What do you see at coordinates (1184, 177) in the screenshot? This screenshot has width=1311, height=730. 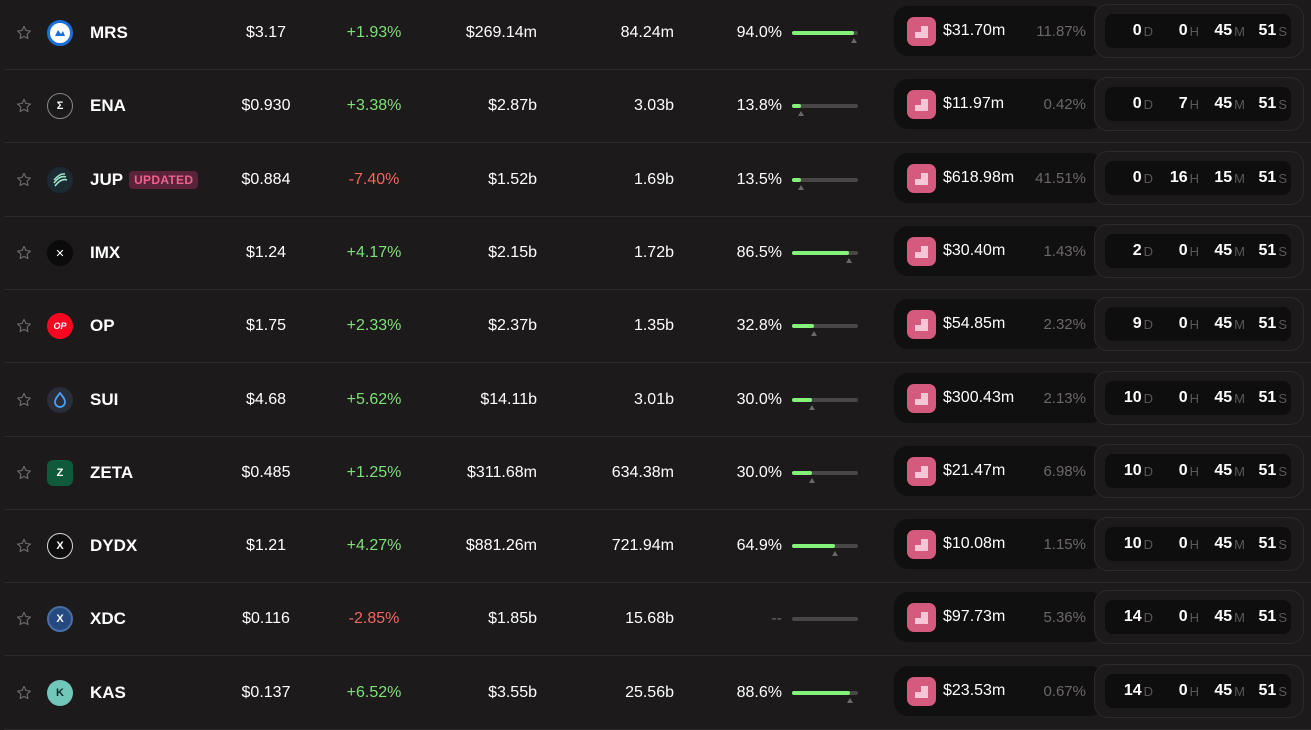 I see `countdown-hours: 16 H` at bounding box center [1184, 177].